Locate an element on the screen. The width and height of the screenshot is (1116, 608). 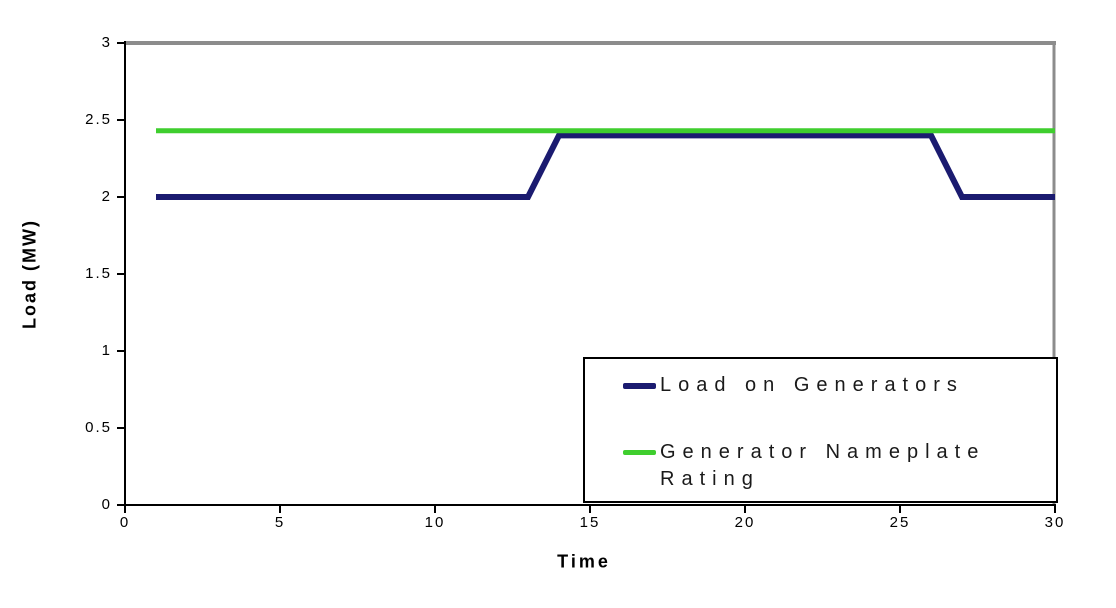
y-tick-label: 2 is located at coordinates (106, 196).